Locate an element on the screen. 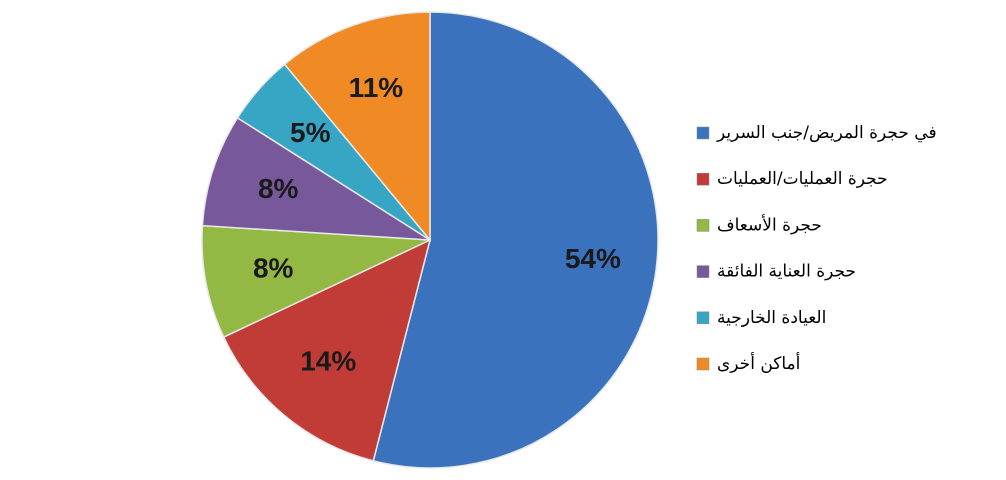 This screenshot has height=480, width=1006. legend-label: في حجرة المريض/جنب السرير is located at coordinates (826, 133).